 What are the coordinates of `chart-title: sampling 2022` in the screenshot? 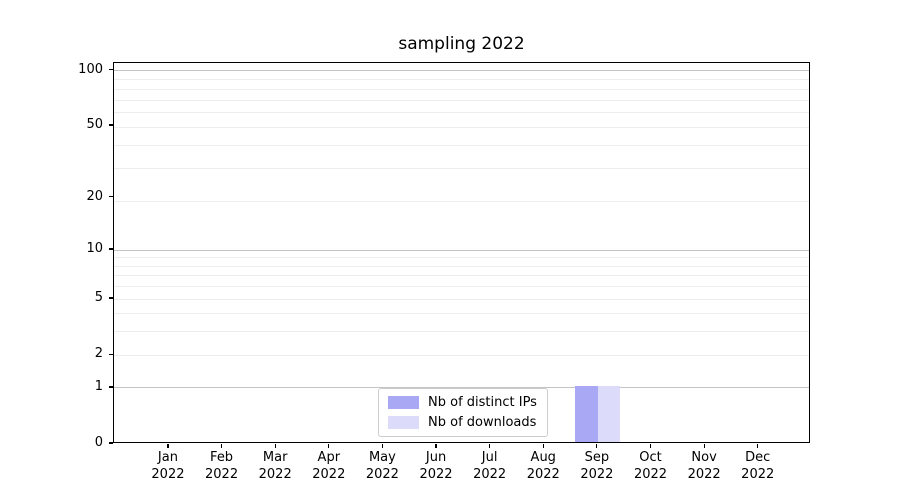 It's located at (461, 44).